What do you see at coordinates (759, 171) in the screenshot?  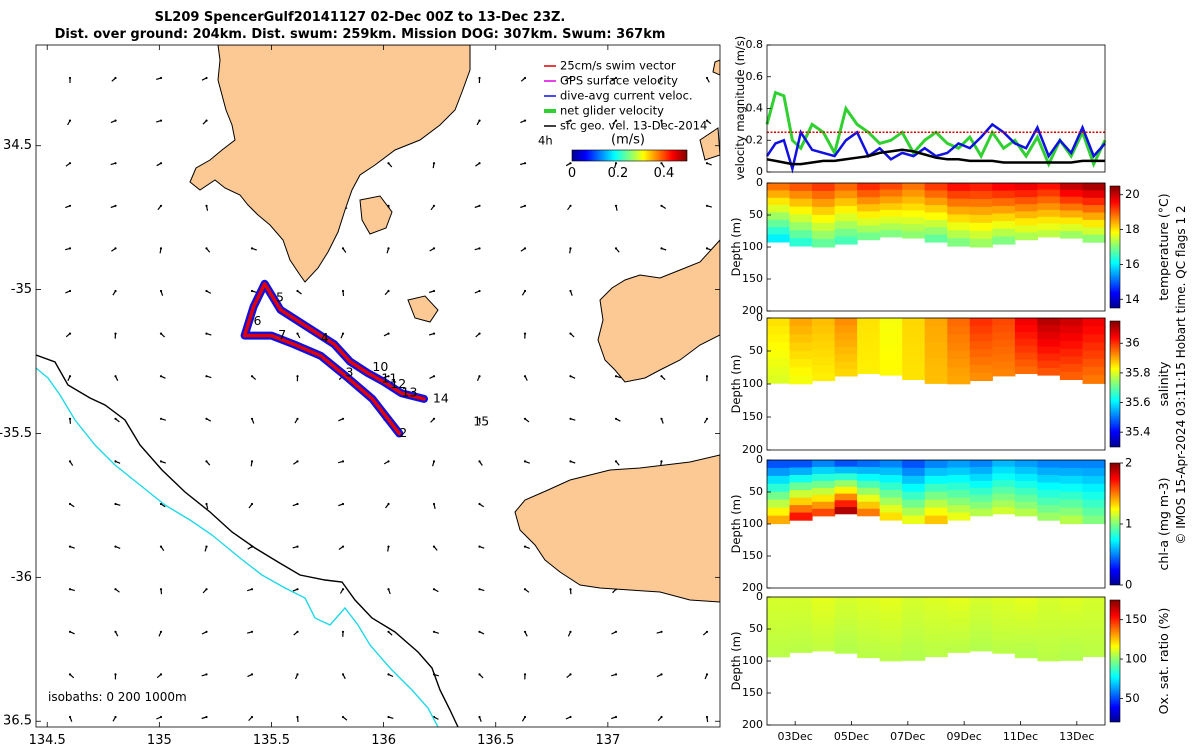 I see `velocity-y-tick-label: 0` at bounding box center [759, 171].